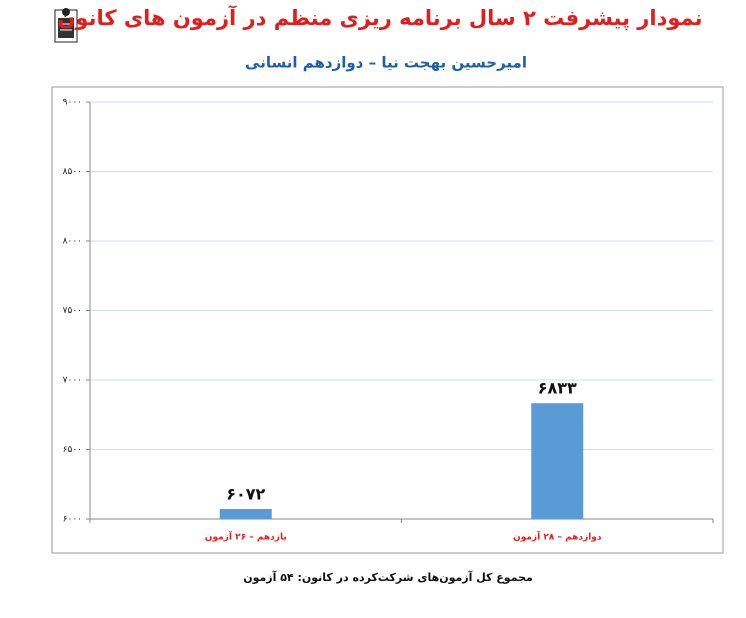 The width and height of the screenshot is (746, 618). I want to click on value-label: ۶۸۳۳, so click(557, 388).